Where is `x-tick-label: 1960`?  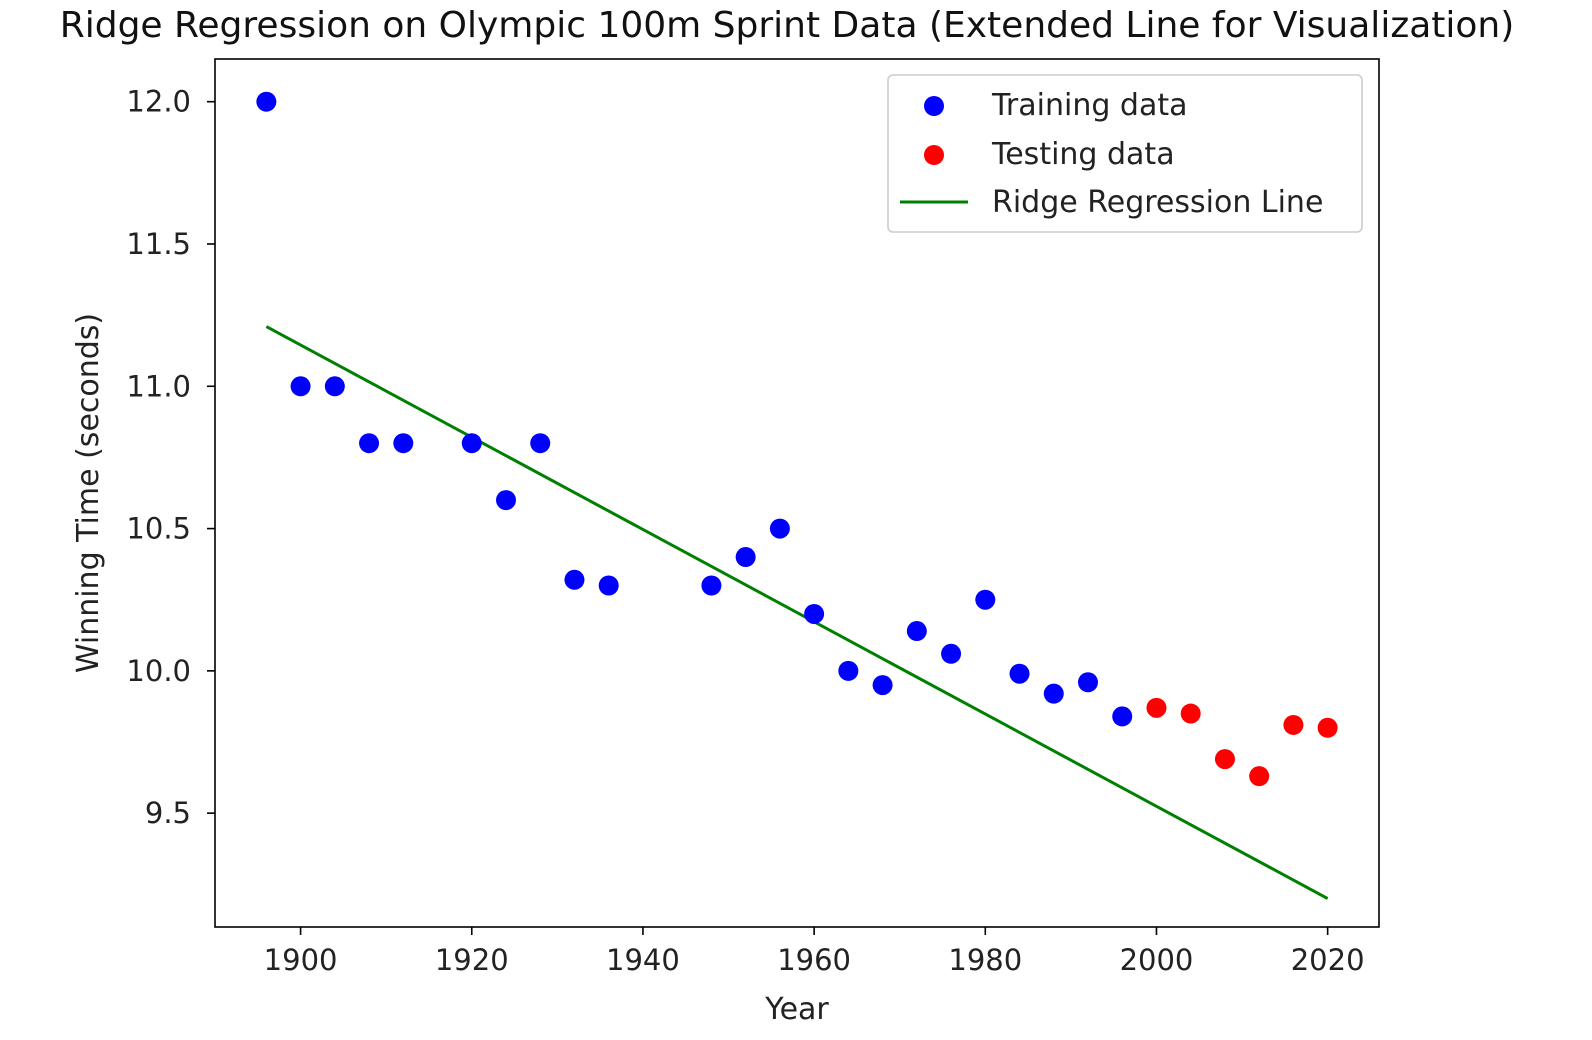
x-tick-label: 1960 is located at coordinates (814, 960).